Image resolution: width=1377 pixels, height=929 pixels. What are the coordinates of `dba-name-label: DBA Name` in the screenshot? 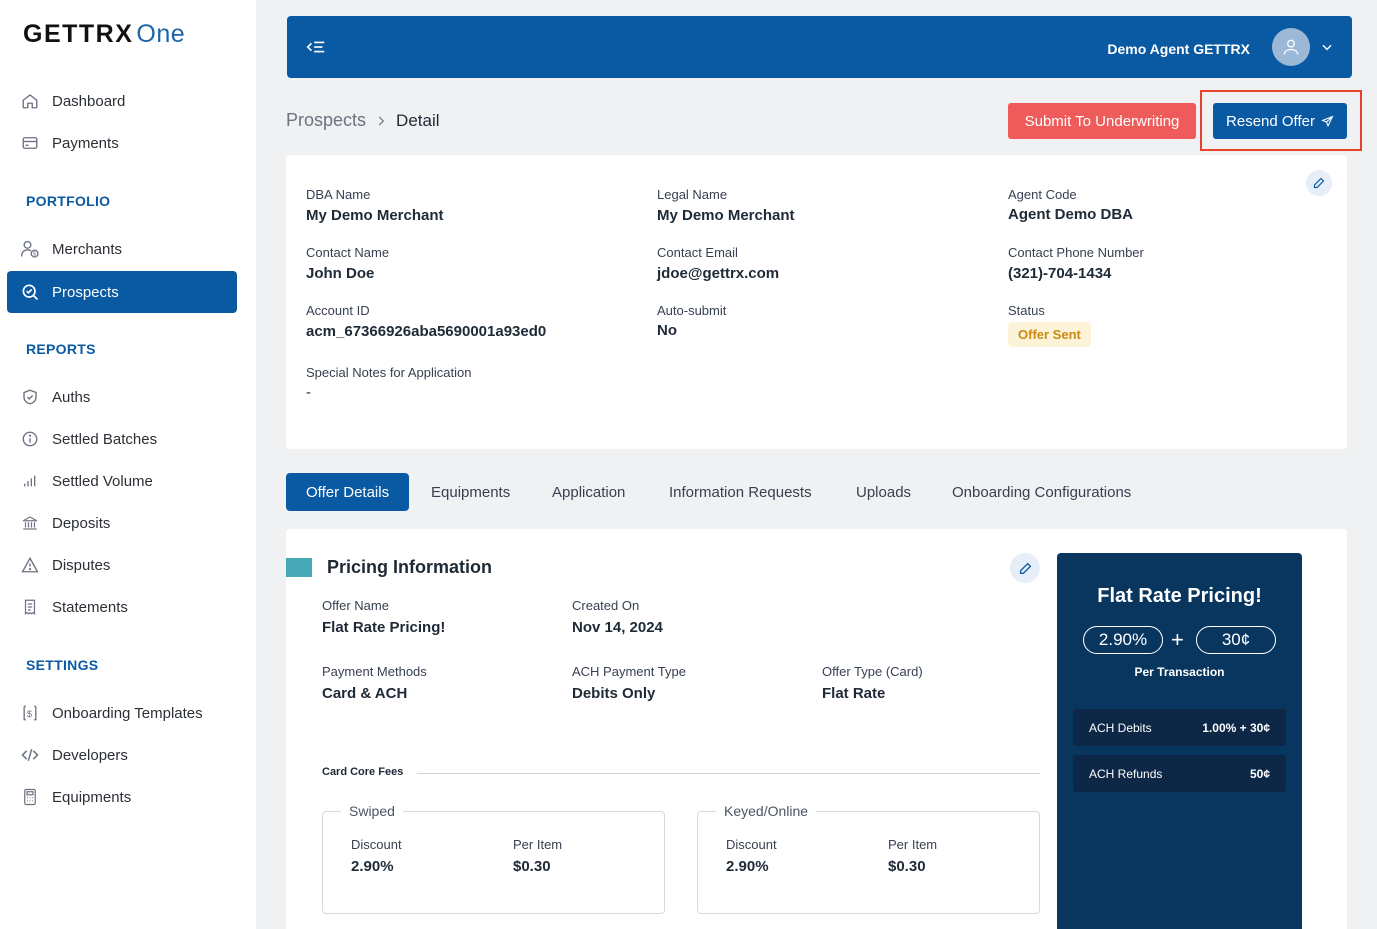 It's located at (338, 194).